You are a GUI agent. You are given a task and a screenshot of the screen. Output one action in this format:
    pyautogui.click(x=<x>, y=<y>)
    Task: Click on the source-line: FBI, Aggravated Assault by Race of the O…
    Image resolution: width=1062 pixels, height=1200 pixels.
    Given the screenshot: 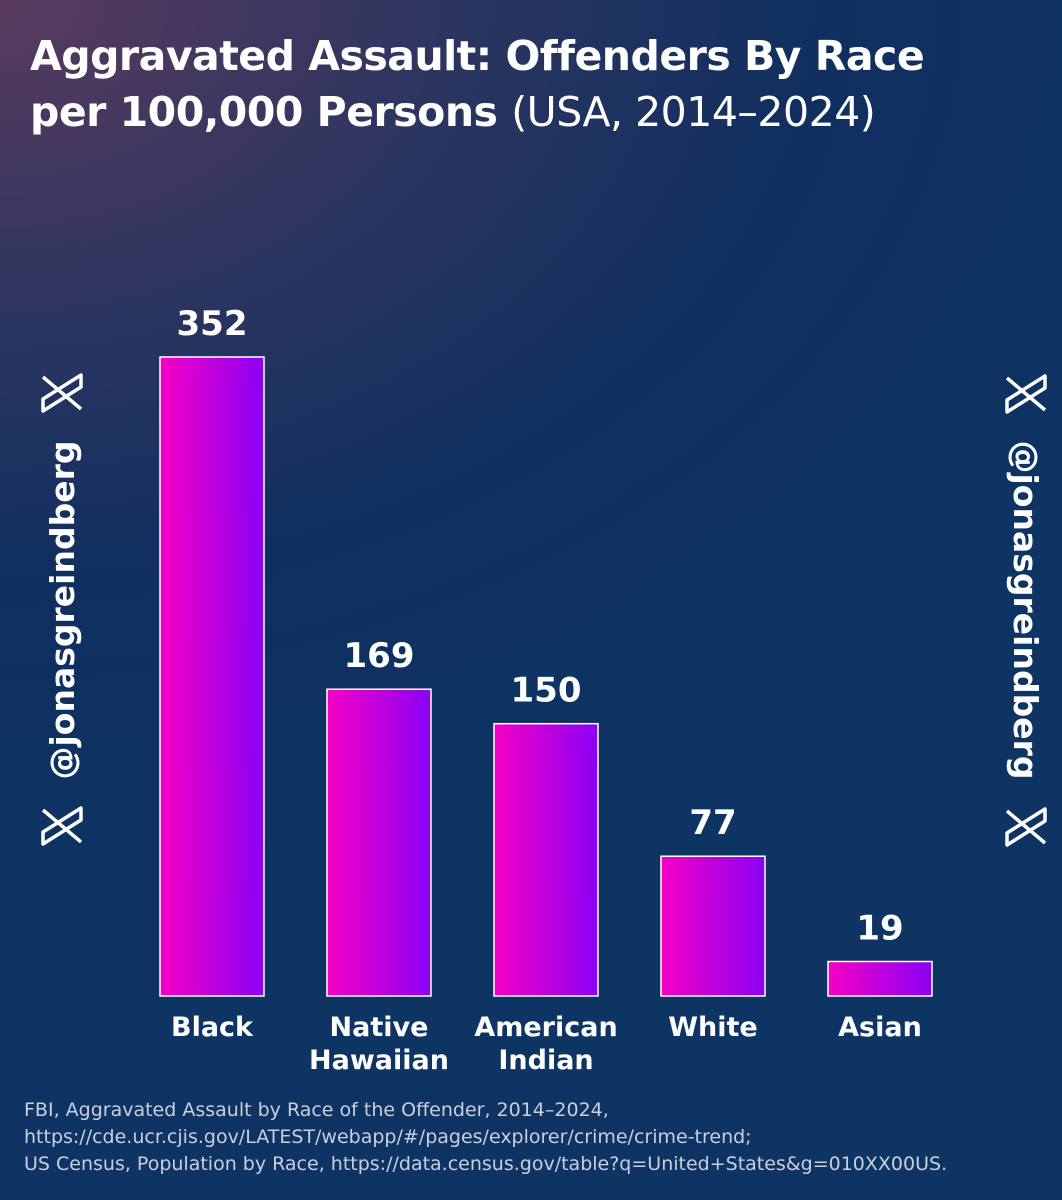 What is the action you would take?
    pyautogui.click(x=316, y=1110)
    